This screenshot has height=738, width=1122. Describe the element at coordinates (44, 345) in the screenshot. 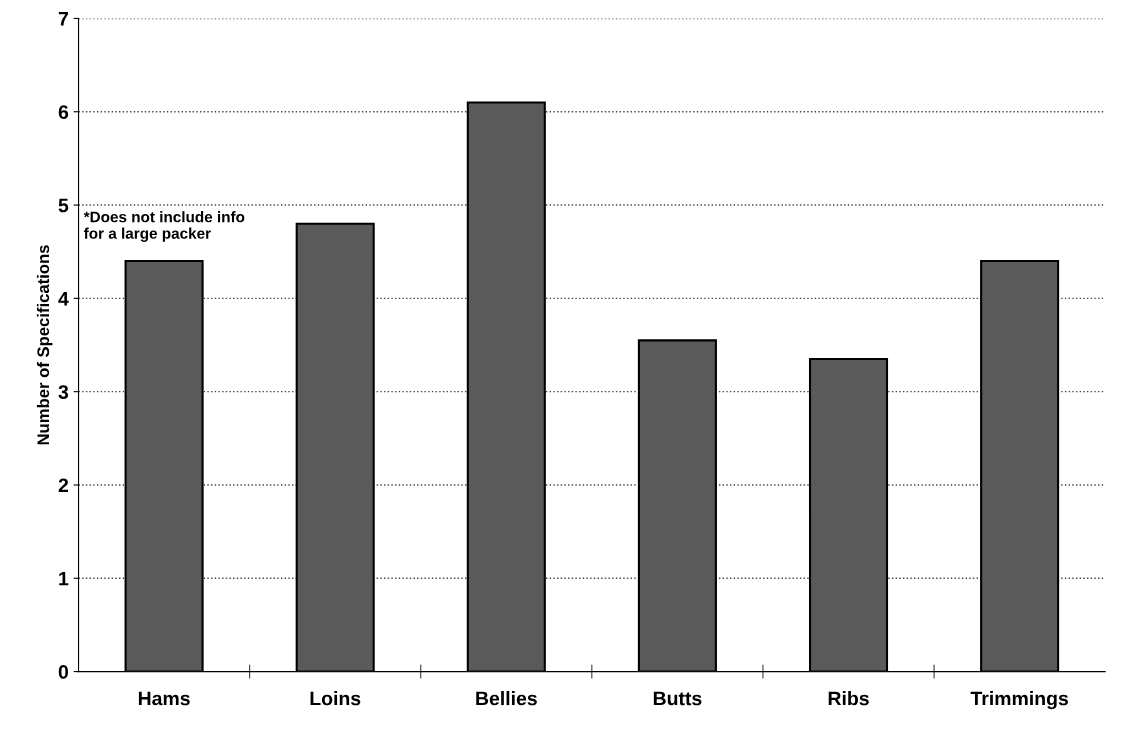

I see `y-axis-title: Number of Specifications` at that location.